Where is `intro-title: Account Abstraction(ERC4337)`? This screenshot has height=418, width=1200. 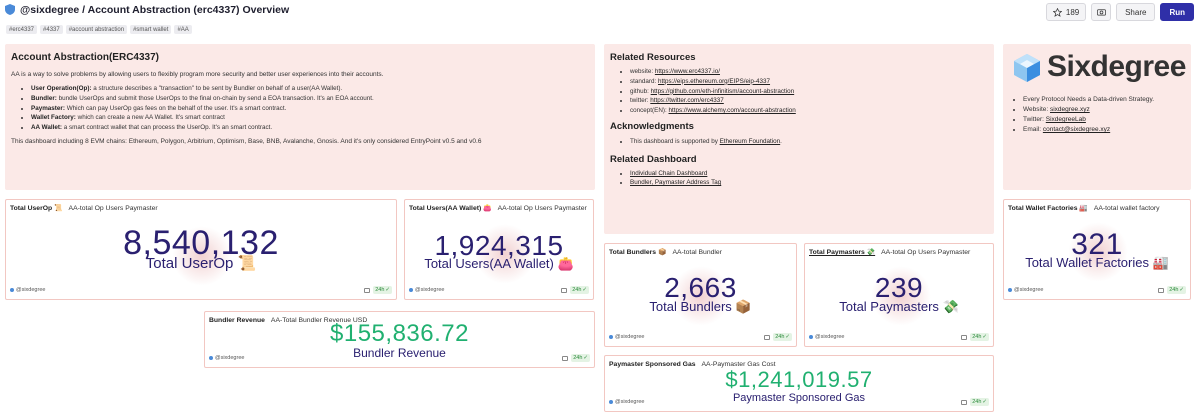 intro-title: Account Abstraction(ERC4337) is located at coordinates (85, 57).